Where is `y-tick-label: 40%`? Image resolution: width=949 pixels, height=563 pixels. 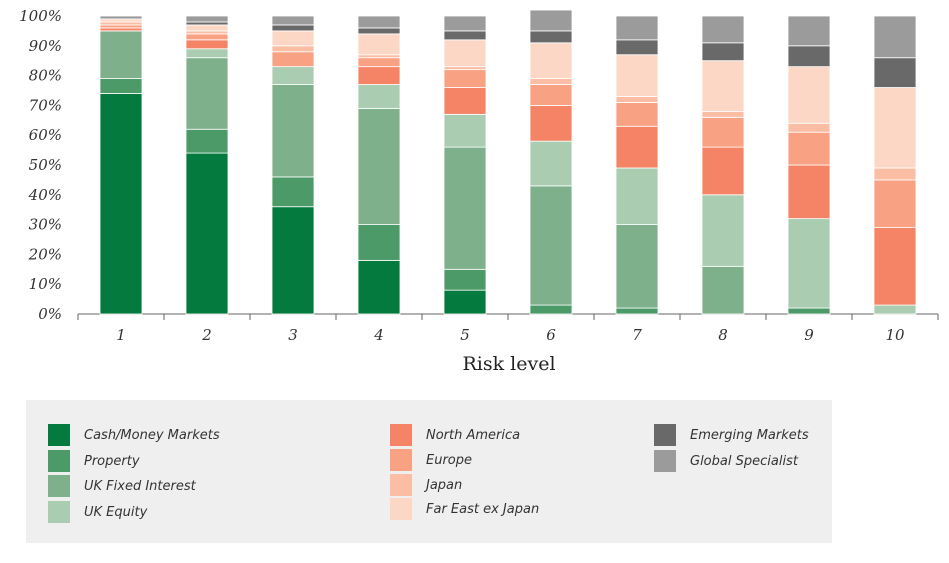 y-tick-label: 40% is located at coordinates (45, 195).